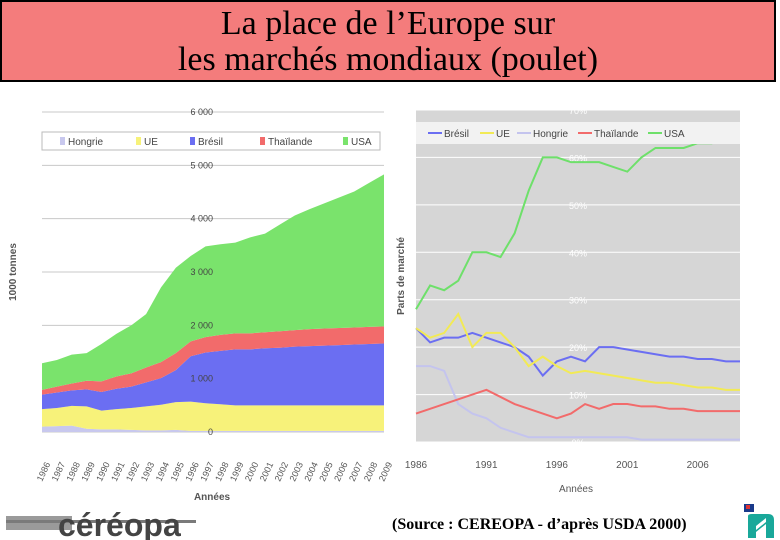  I want to click on chart2-line-hongrie, so click(578, 403).